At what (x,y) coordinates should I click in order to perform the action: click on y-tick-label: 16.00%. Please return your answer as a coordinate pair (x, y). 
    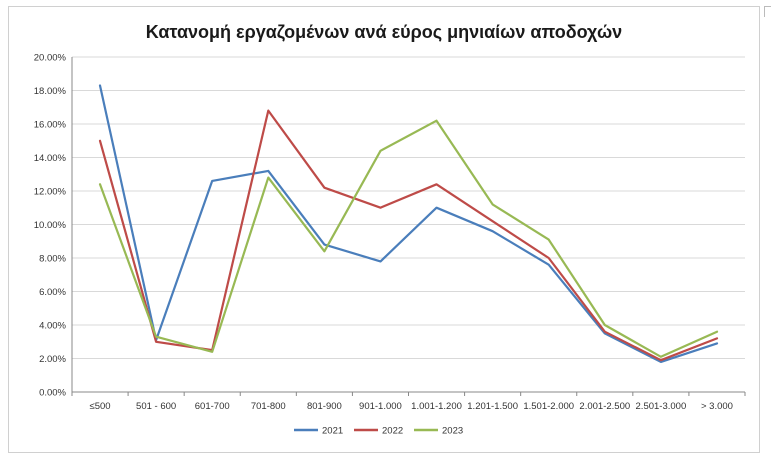
    Looking at the image, I should click on (50, 125).